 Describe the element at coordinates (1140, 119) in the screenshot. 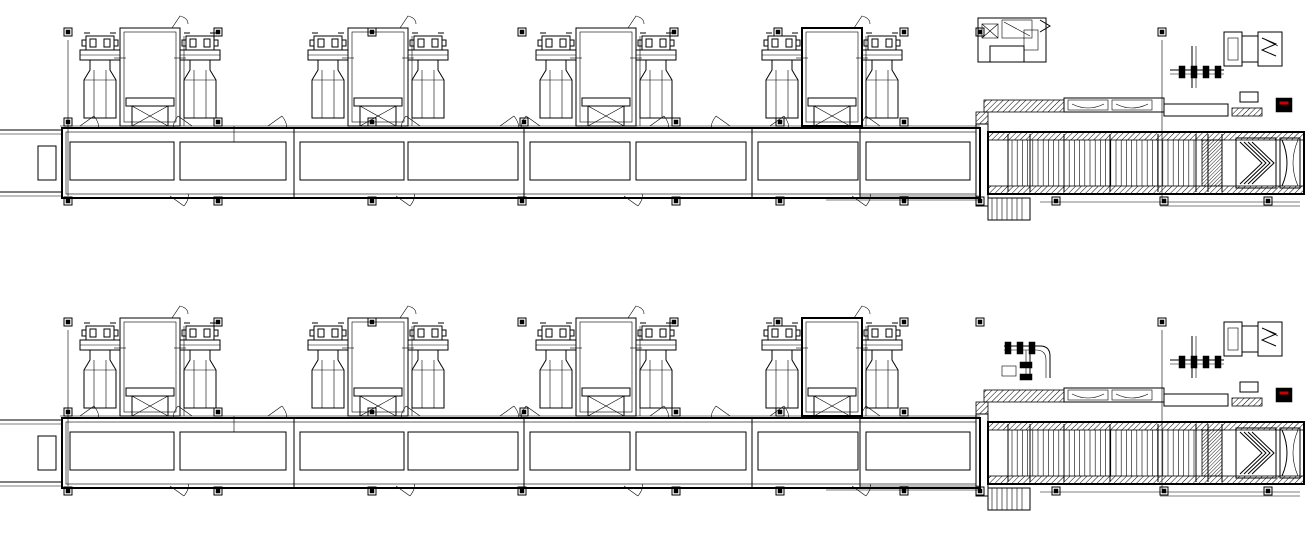

I see `roller-section` at that location.